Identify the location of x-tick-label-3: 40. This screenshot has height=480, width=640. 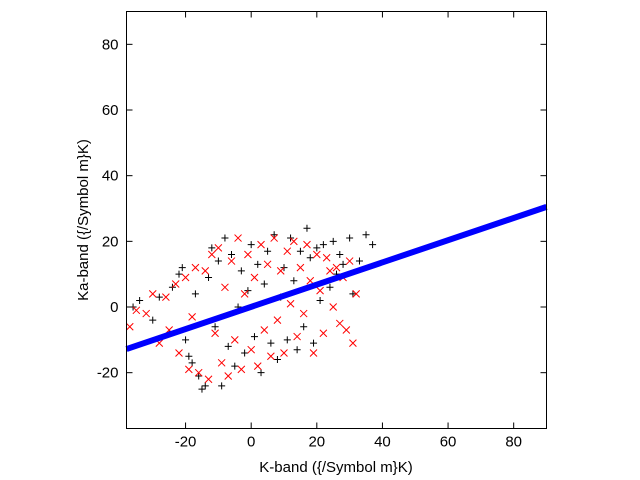
(382, 442).